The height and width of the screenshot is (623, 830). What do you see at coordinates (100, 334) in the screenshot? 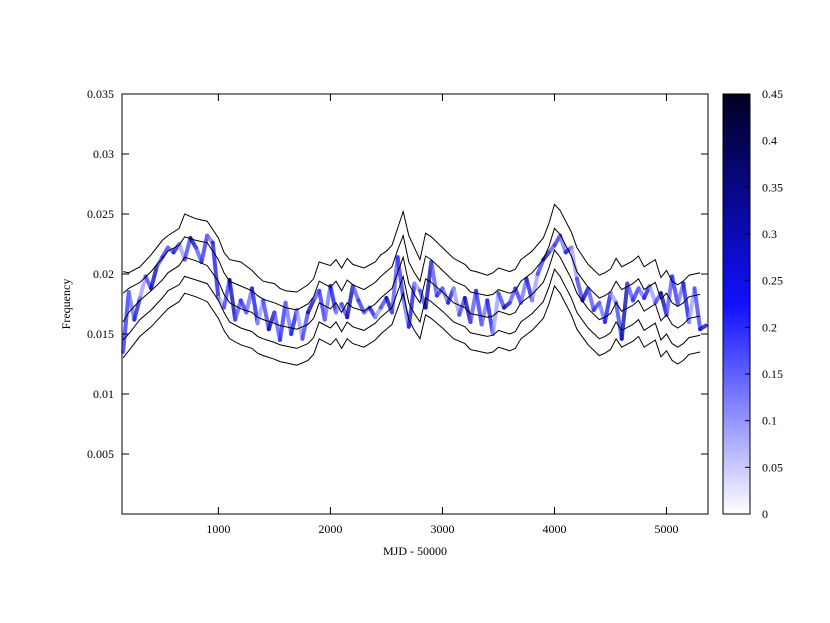
I see `y-tick-label: 0.015` at bounding box center [100, 334].